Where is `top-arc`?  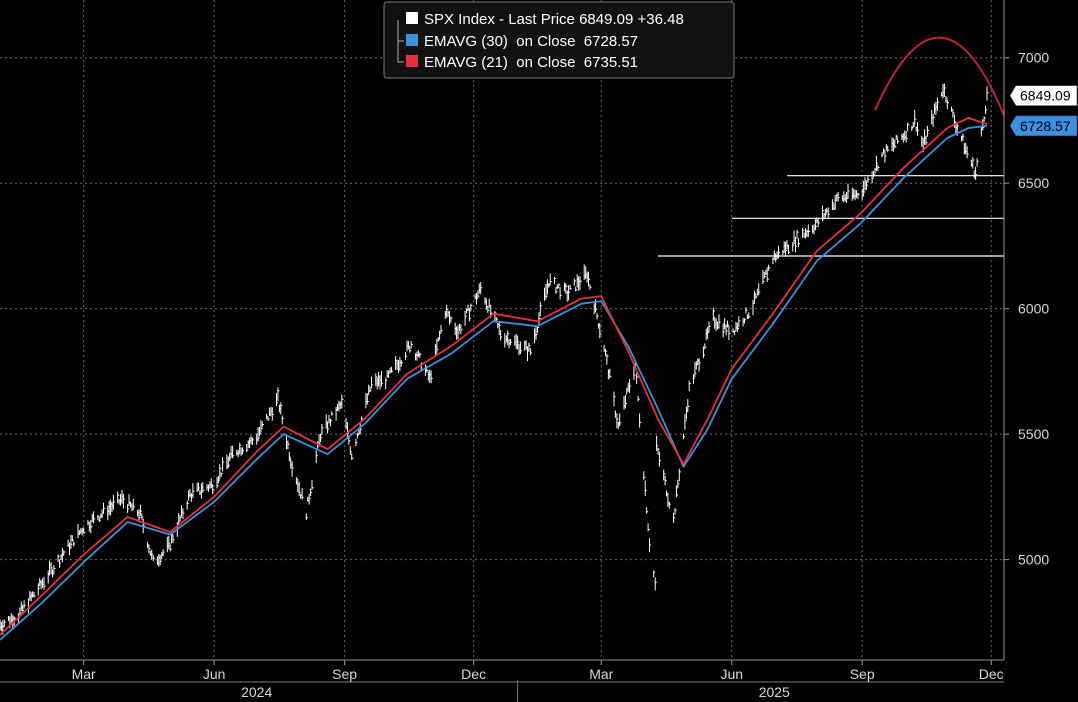
top-arc is located at coordinates (939, 76).